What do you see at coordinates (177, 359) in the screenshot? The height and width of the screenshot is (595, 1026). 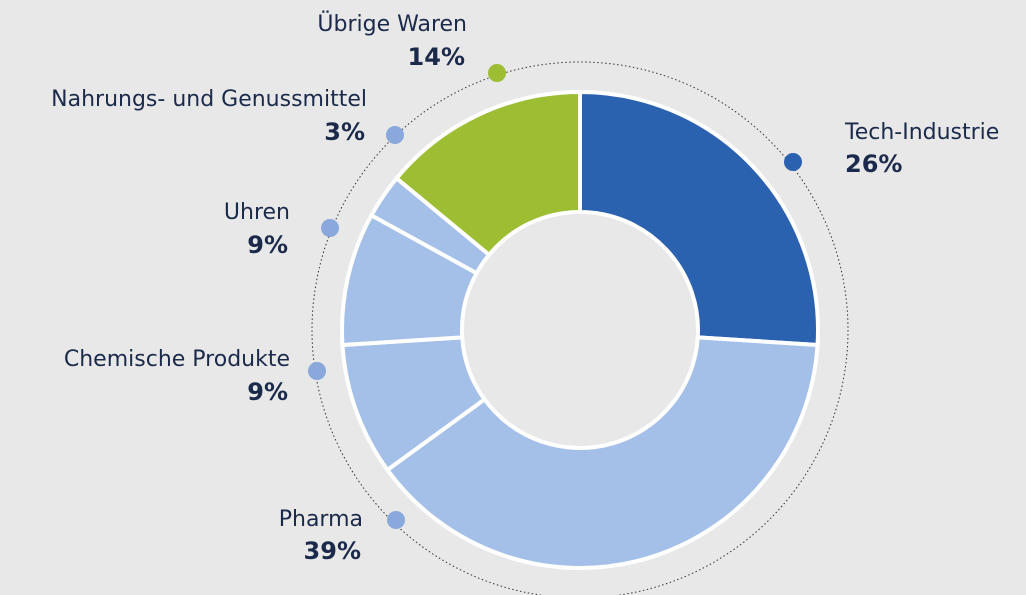 I see `slice-label: Chemische Produkte` at bounding box center [177, 359].